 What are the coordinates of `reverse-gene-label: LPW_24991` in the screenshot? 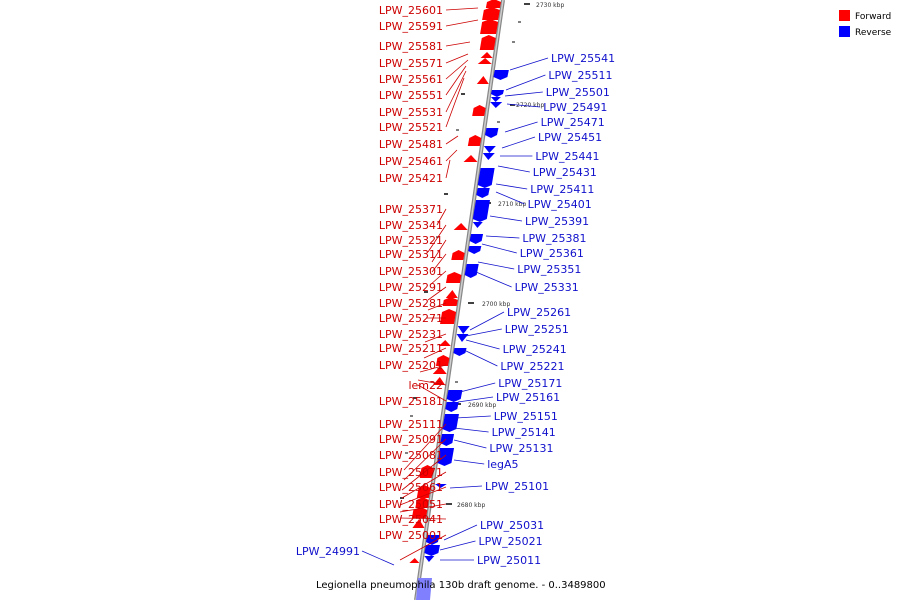 It's located at (328, 551).